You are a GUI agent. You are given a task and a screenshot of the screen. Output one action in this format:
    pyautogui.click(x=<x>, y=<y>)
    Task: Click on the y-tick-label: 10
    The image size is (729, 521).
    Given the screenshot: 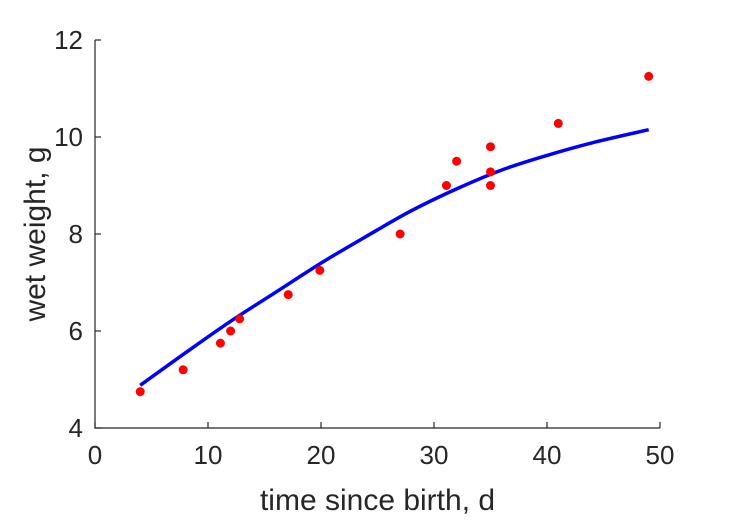 What is the action you would take?
    pyautogui.click(x=68, y=137)
    